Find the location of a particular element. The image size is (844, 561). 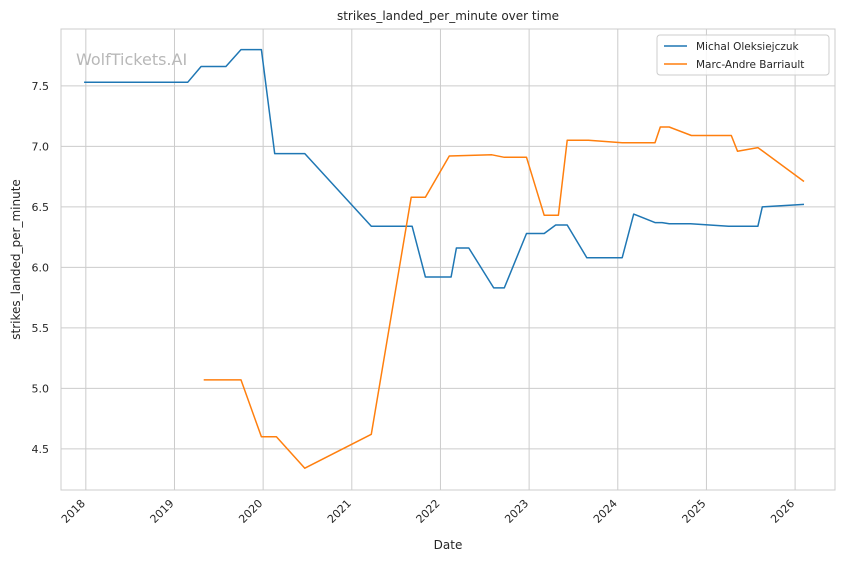

legend-label-2: Marc-Andre Barriault is located at coordinates (750, 65).